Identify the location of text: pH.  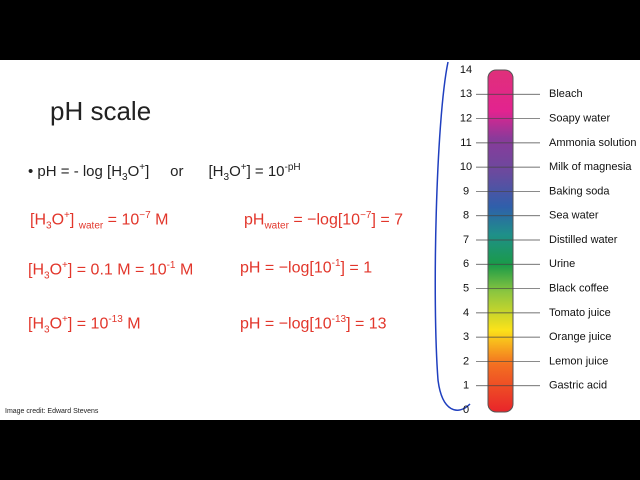
(254, 220).